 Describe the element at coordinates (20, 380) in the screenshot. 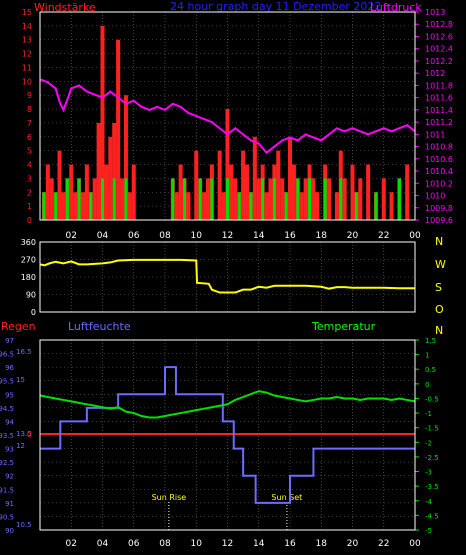

I see `rain-scale-label: 15` at that location.